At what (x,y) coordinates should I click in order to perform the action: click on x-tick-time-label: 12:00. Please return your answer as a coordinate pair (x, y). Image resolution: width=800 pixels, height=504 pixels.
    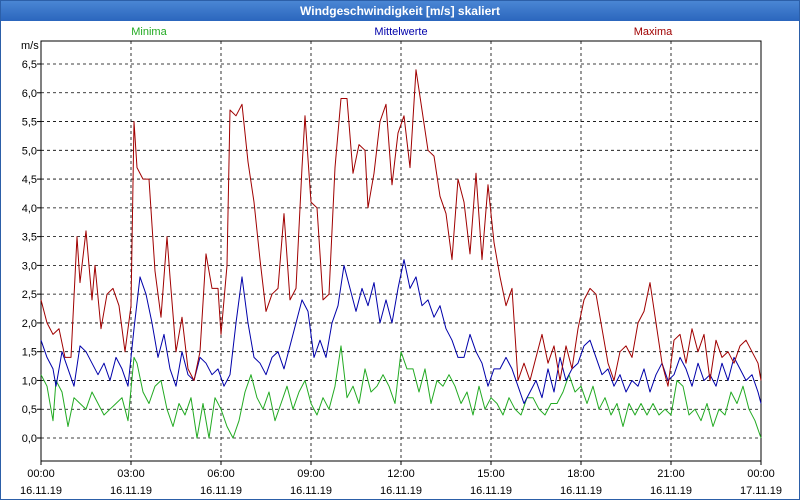
    Looking at the image, I should click on (401, 474).